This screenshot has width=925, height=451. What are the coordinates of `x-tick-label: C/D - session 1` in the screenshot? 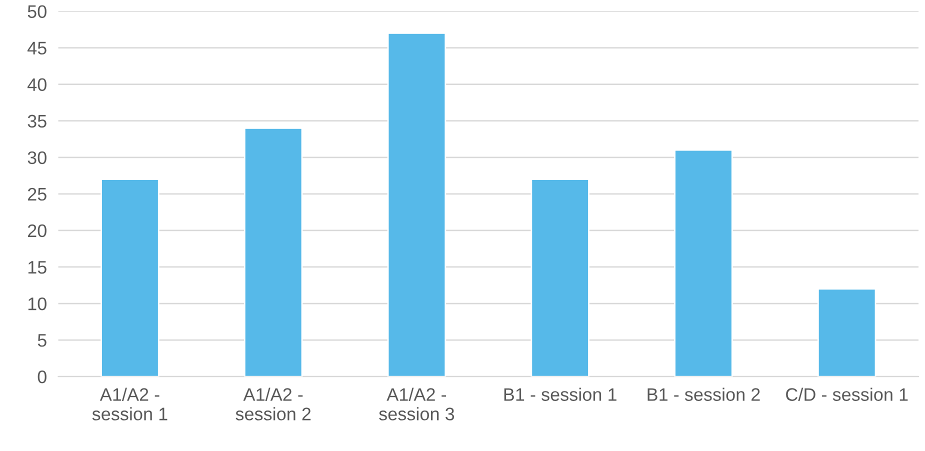 It's located at (847, 394).